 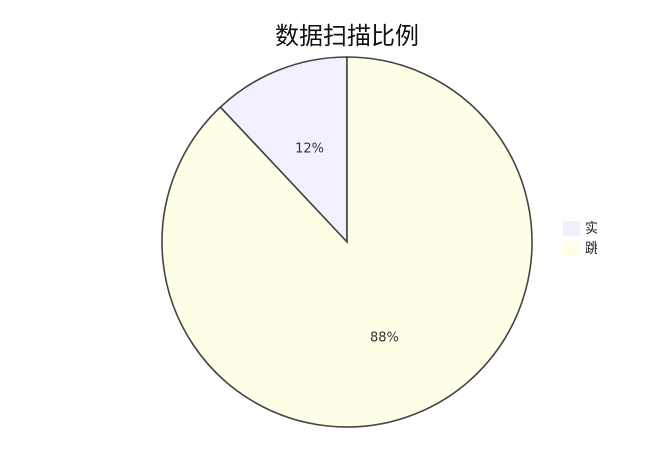 I want to click on legend: 实跳, so click(x=580, y=239).